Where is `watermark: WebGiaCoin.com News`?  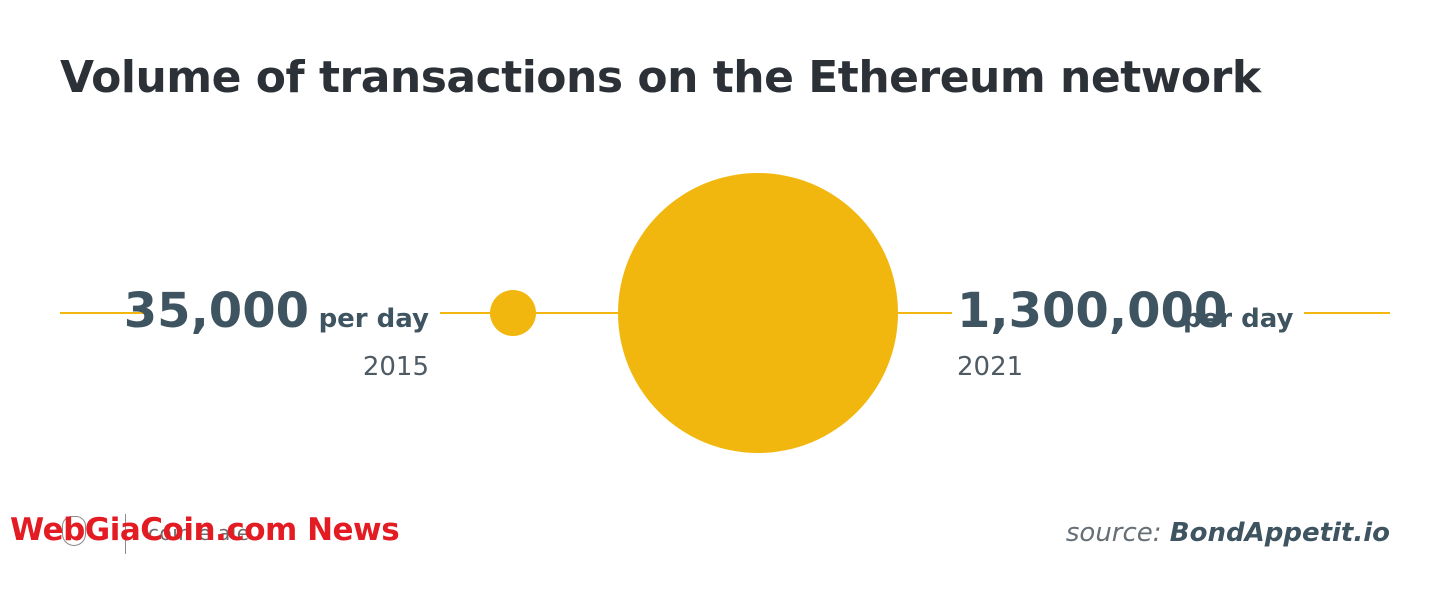
watermark: WebGiaCoin.com News is located at coordinates (205, 530).